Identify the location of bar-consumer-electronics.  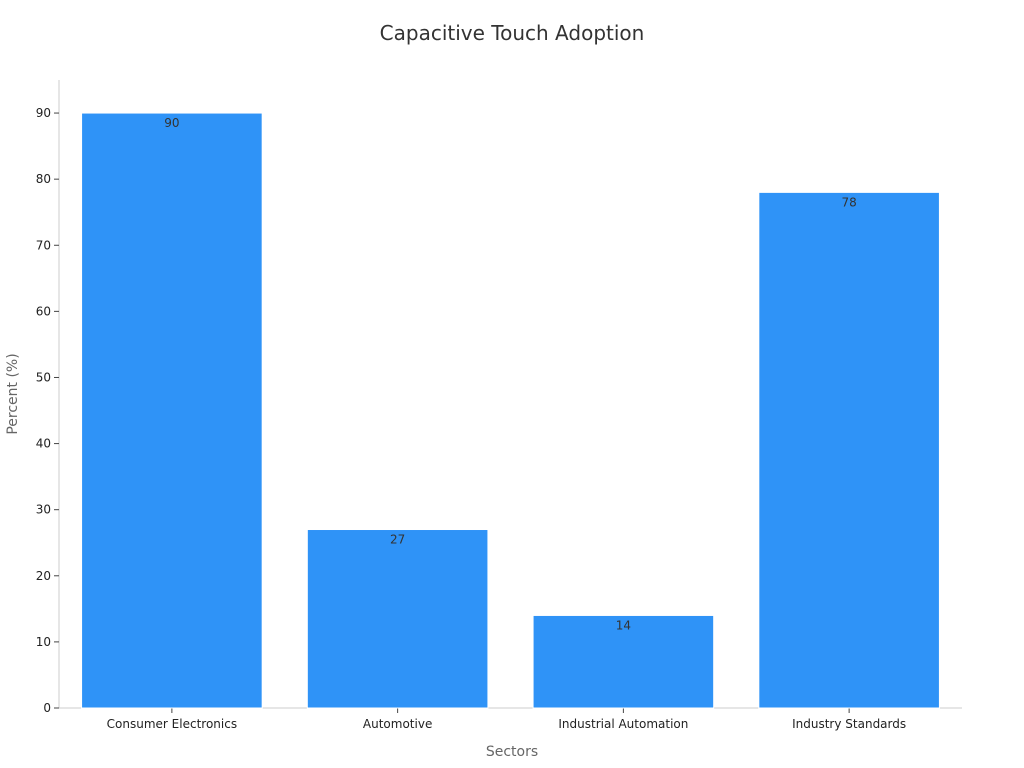
(172, 410).